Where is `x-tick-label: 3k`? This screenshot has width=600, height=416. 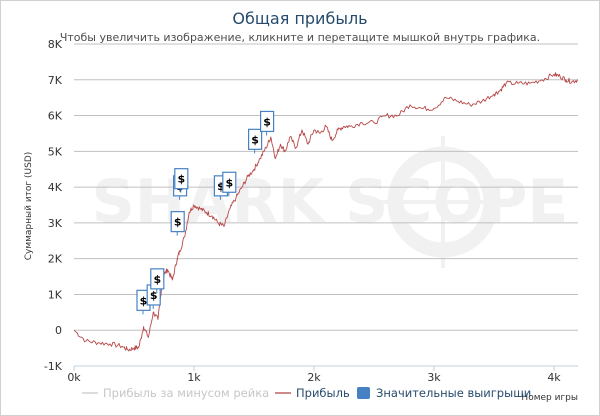
x-tick-label: 3k is located at coordinates (434, 377).